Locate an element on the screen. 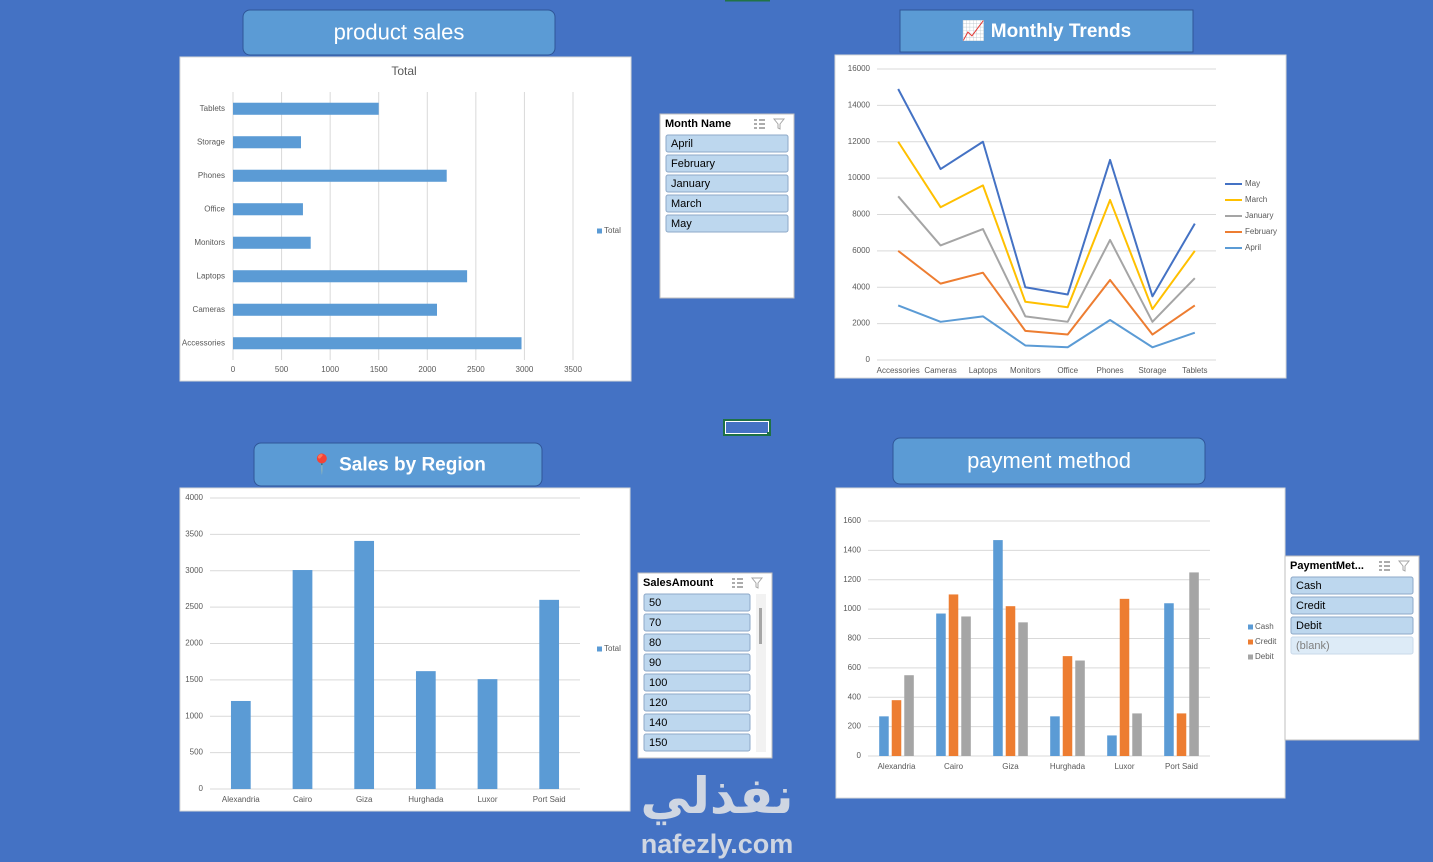 This screenshot has width=1433, height=862. y-tick-label: 6000 is located at coordinates (861, 250).